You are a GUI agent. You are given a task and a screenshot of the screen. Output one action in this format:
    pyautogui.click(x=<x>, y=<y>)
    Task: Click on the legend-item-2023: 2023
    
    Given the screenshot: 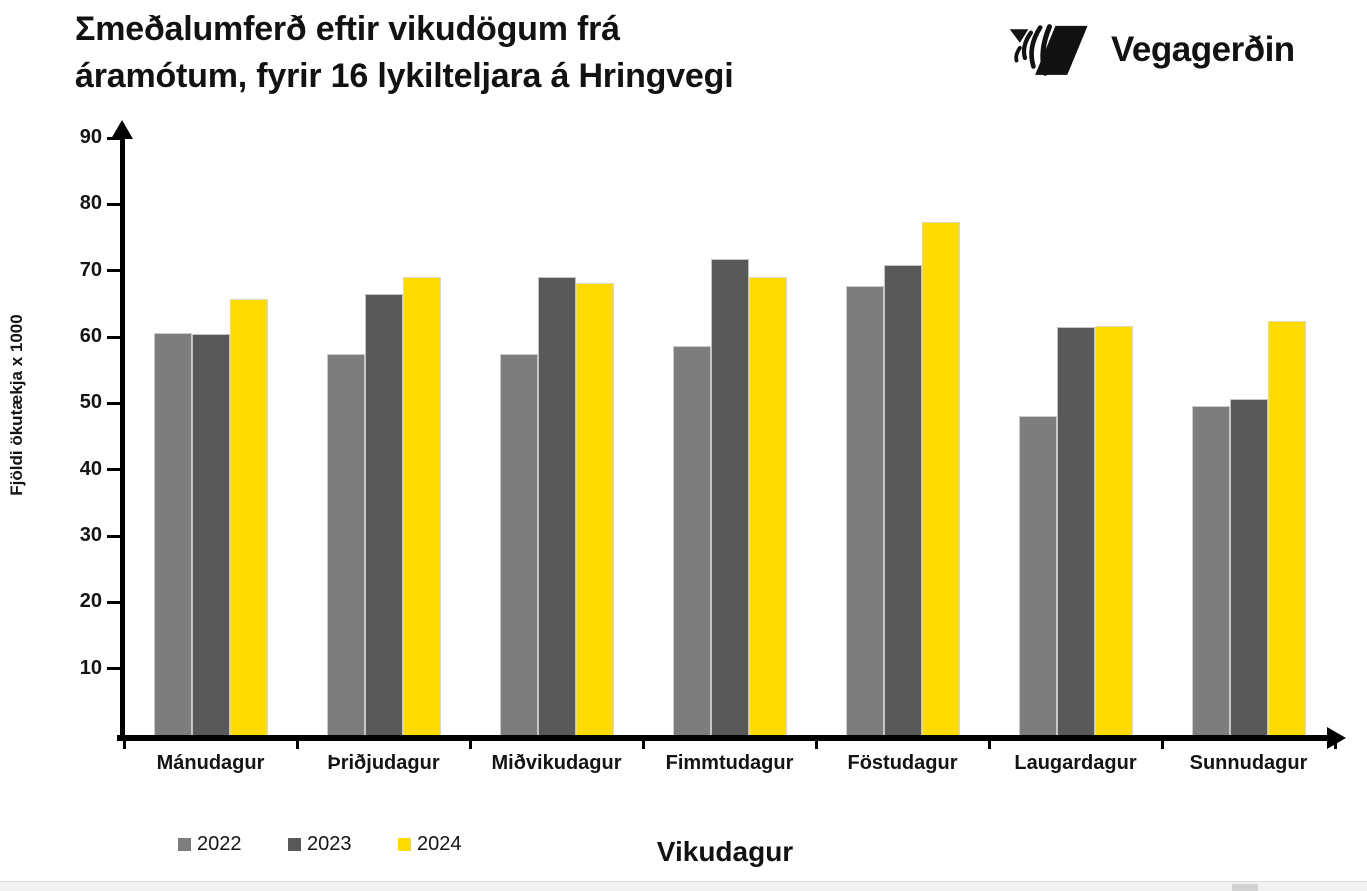 What is the action you would take?
    pyautogui.click(x=320, y=844)
    